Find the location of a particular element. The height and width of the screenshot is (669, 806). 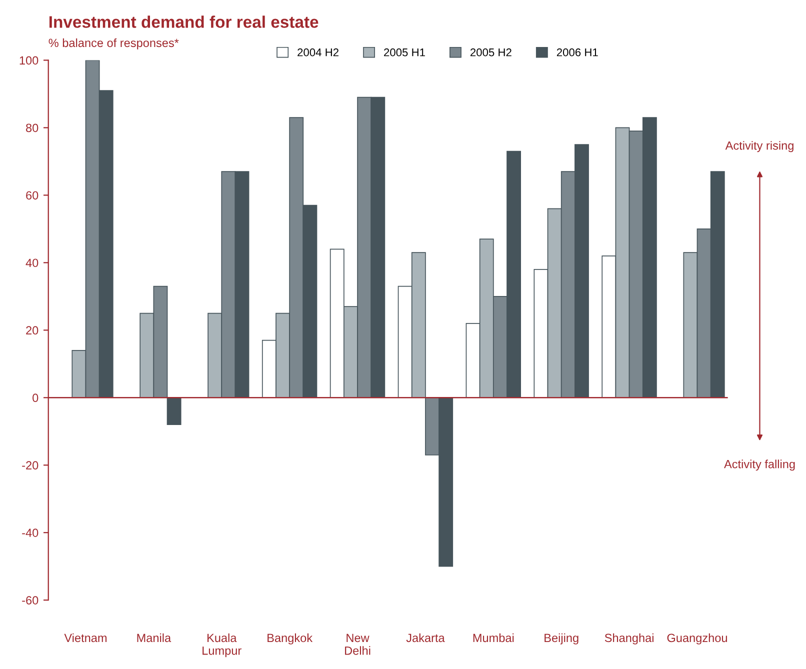

x-tick-label: Jakarta is located at coordinates (425, 637).